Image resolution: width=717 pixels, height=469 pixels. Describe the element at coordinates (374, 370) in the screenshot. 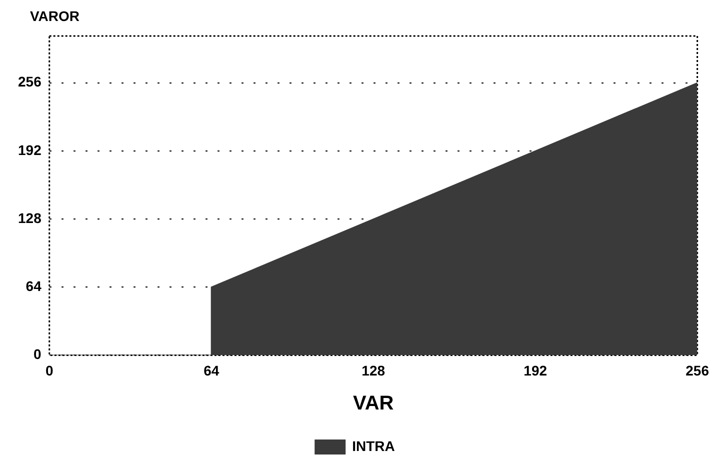

I see `x-tick-label: 128` at that location.